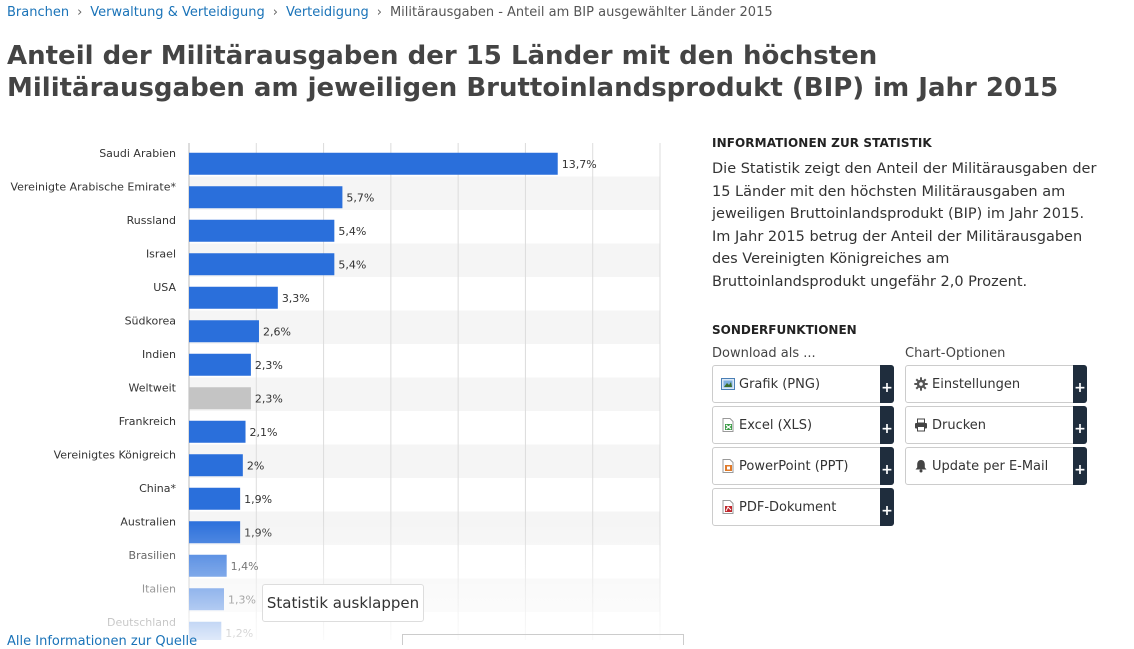  Describe the element at coordinates (152, 555) in the screenshot. I see `category-label: Brasilien` at that location.